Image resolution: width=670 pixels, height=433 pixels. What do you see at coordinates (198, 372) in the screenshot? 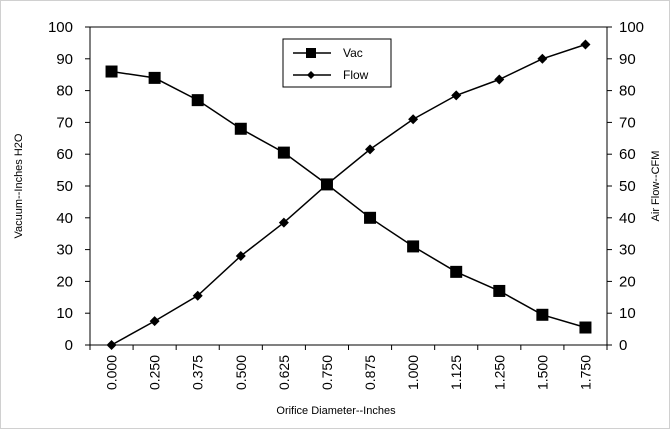
I see `x-tick-label: 0.375` at bounding box center [198, 372].